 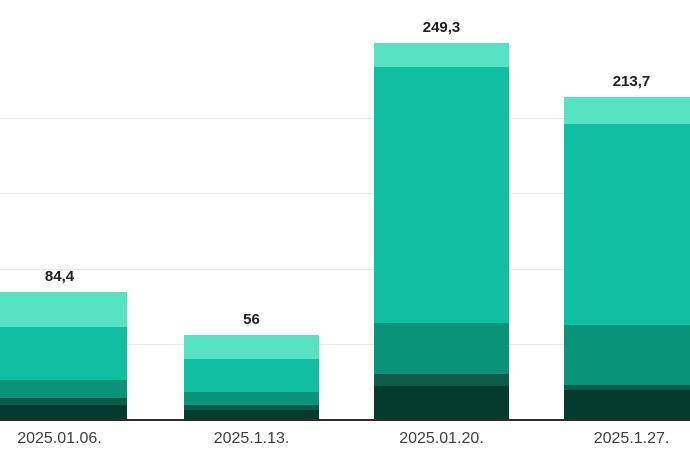 What do you see at coordinates (345, 420) in the screenshot?
I see `x-axis-line` at bounding box center [345, 420].